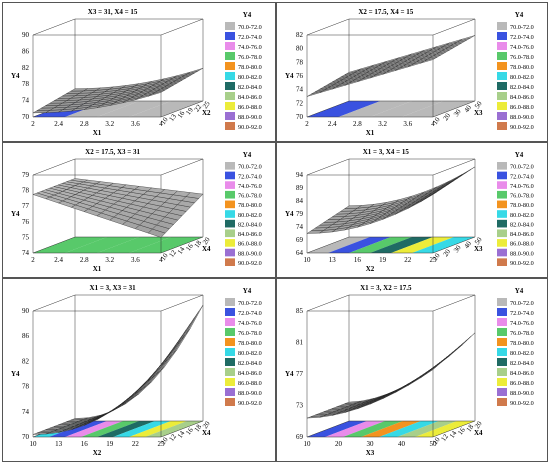 The image size is (550, 464). I want to click on z-tick-label: 80, so click(300, 49).